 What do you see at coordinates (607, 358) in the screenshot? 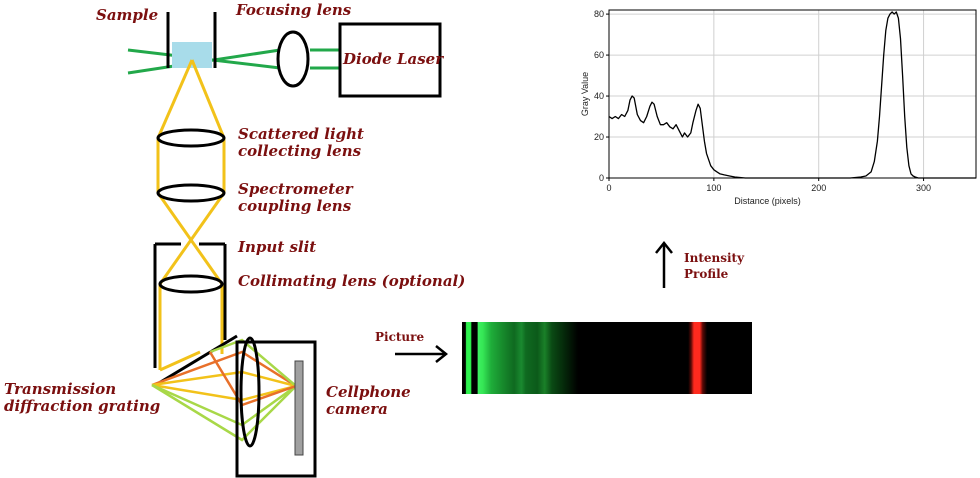
I see `spectrum-image` at bounding box center [607, 358].